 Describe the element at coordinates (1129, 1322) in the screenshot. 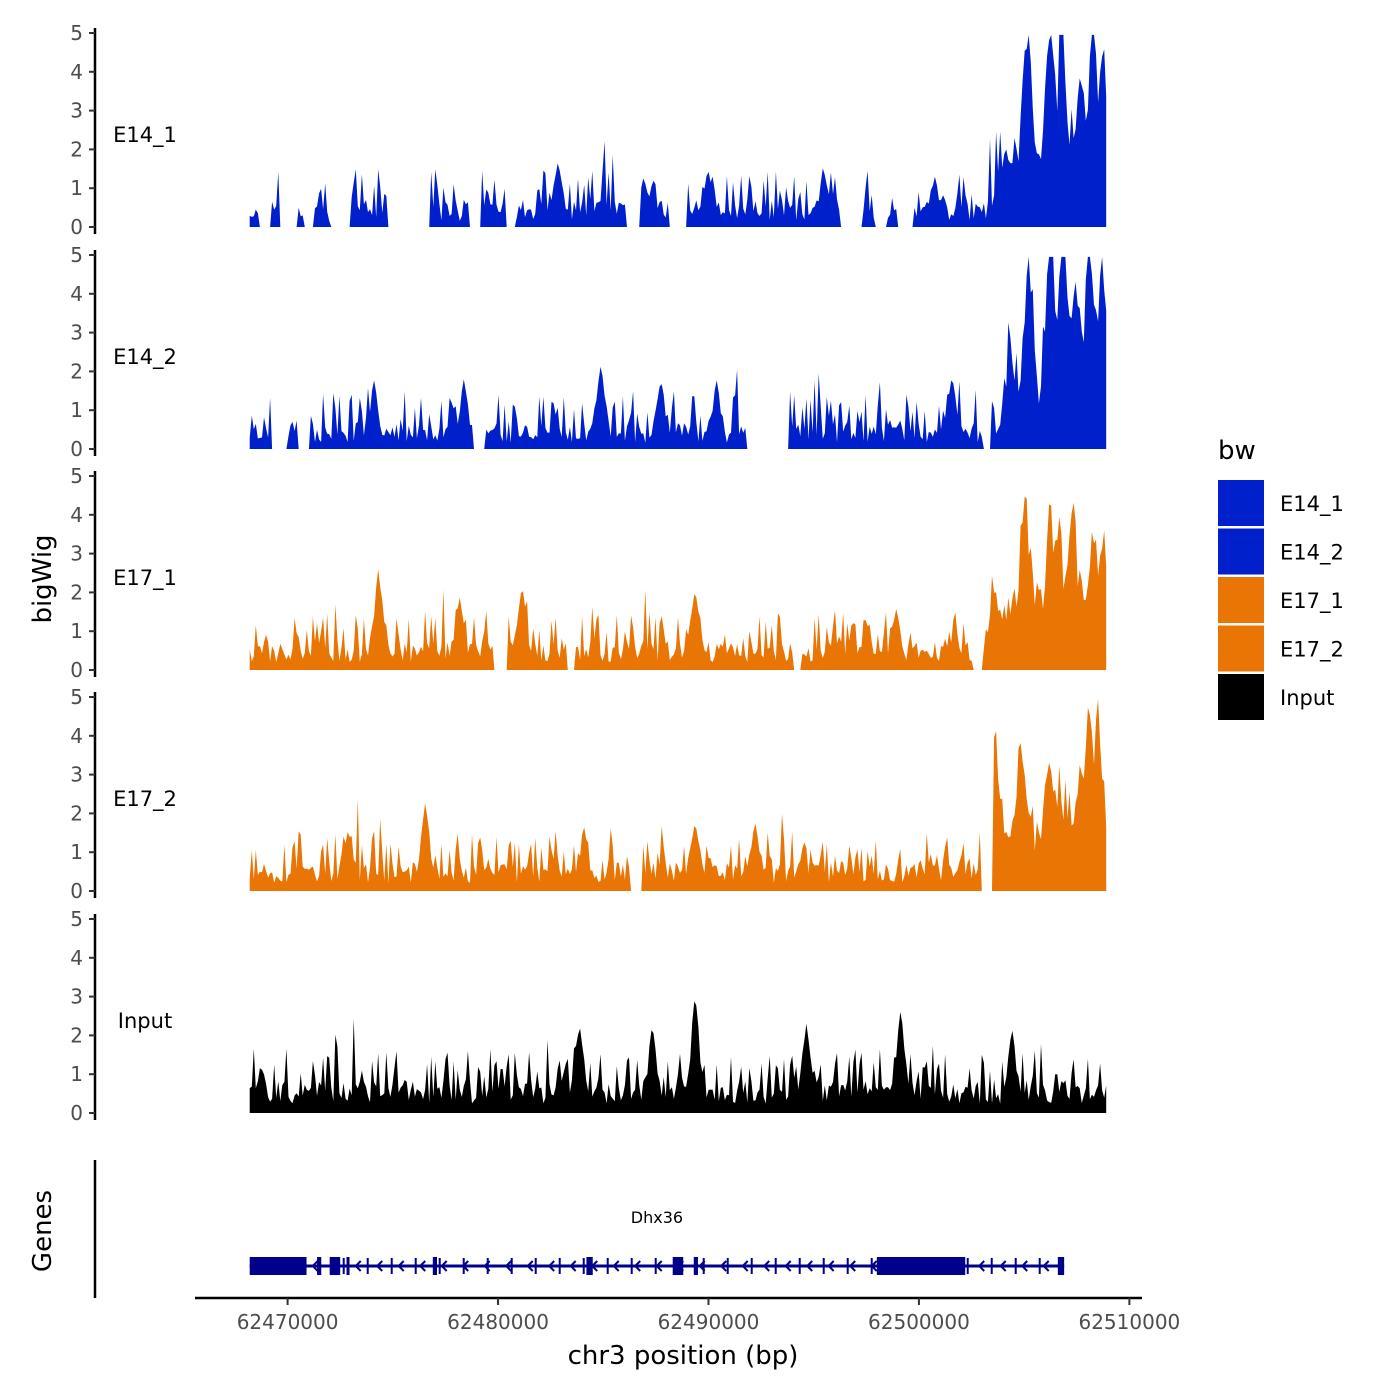

I see `x-tick-label: 62510000` at that location.